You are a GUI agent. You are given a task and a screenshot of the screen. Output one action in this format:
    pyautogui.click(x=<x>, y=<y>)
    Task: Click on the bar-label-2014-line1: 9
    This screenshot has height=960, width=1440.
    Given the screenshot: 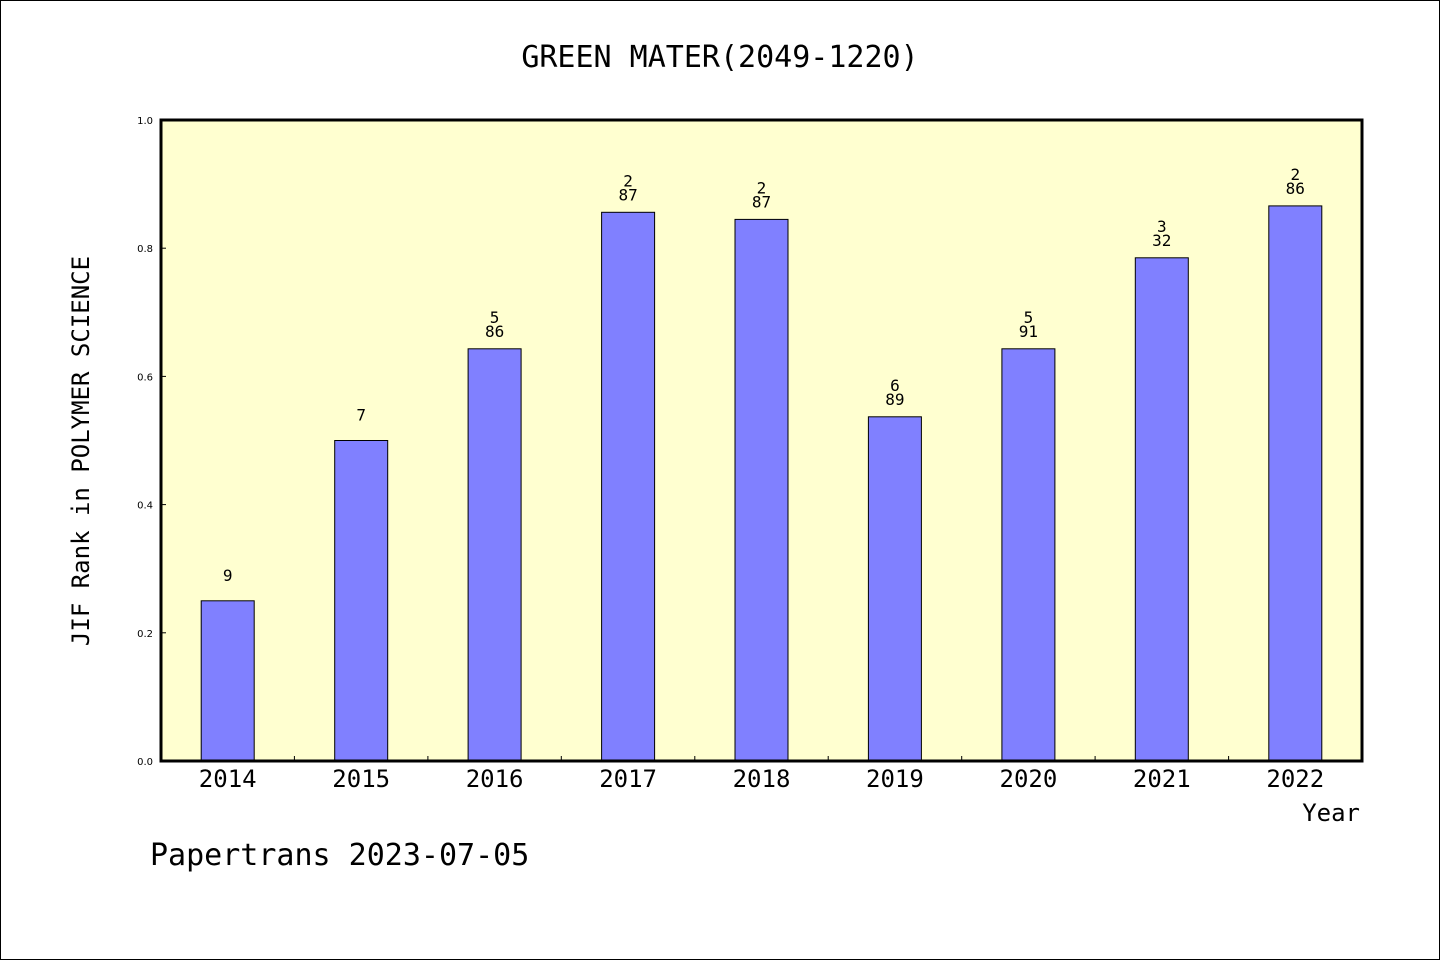 What is the action you would take?
    pyautogui.click(x=228, y=575)
    